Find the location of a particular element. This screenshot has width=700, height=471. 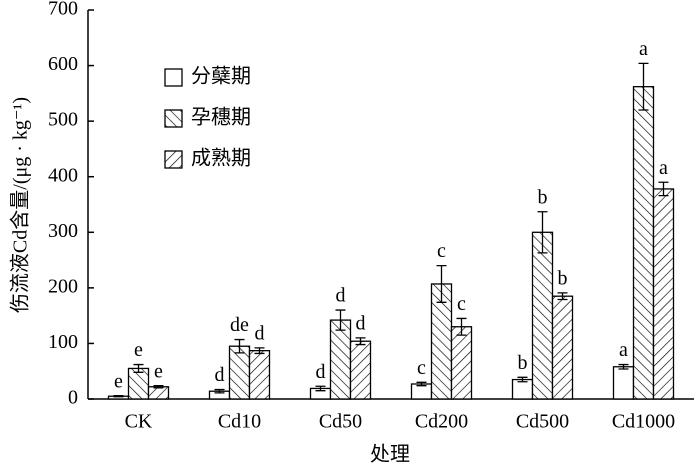

x-tick-label: Cd1000 is located at coordinates (643, 422).